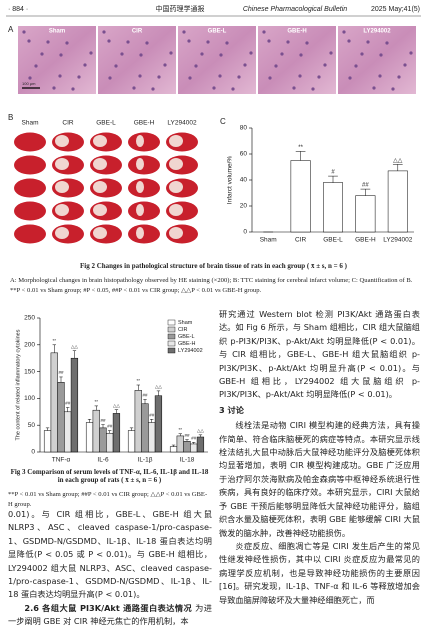  Describe the element at coordinates (103, 460) in the screenshot. I see `x-tick-label: IL-6` at that location.